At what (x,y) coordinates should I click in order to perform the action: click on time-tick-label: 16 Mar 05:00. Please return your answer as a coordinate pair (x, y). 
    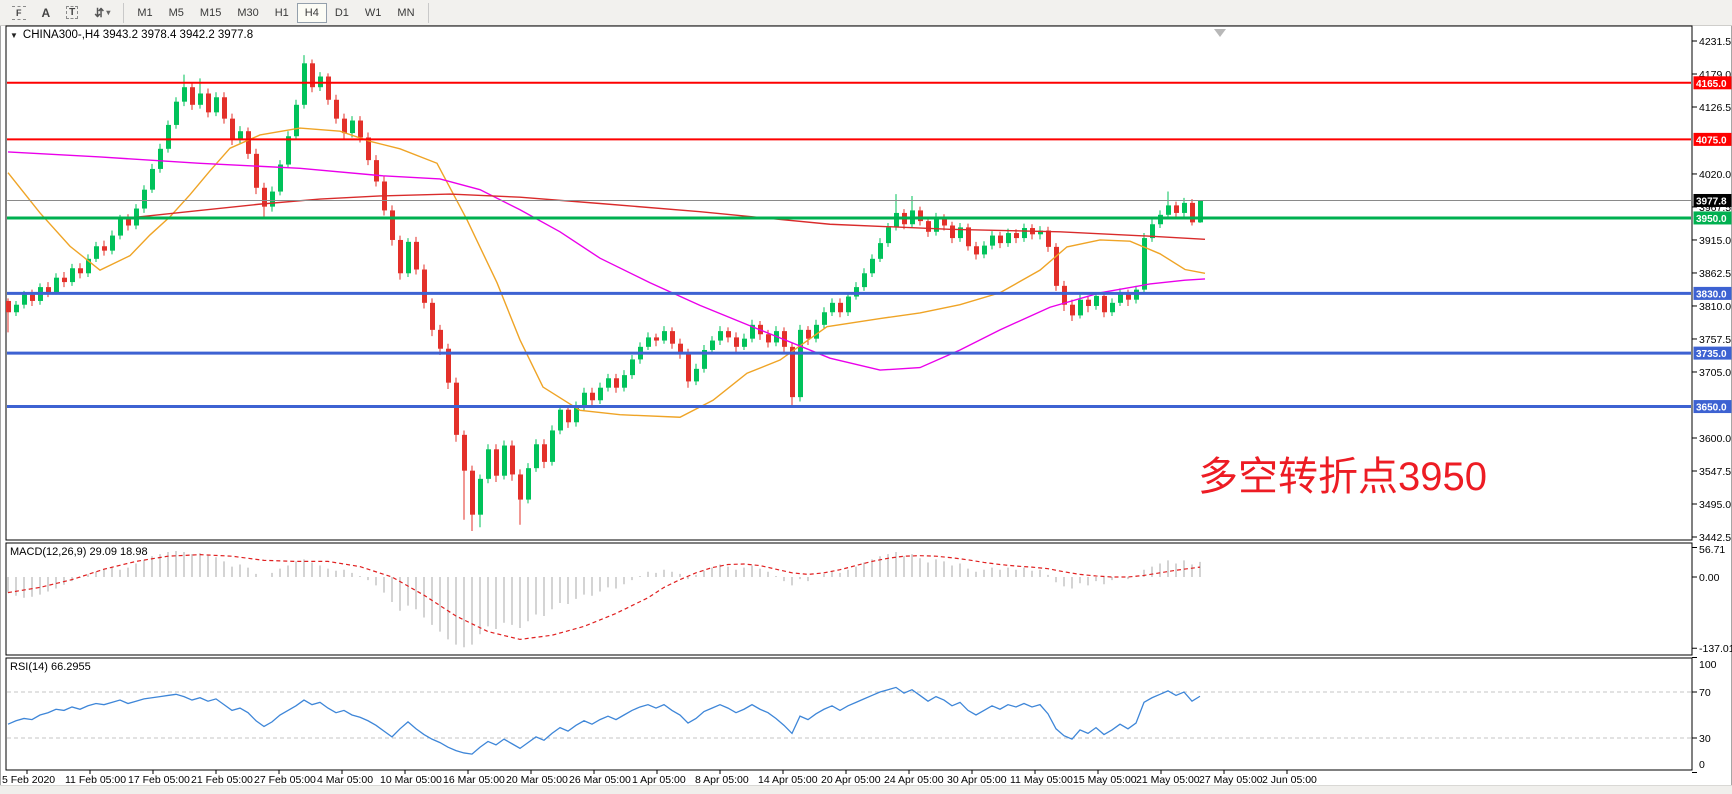
    Looking at the image, I should click on (474, 780).